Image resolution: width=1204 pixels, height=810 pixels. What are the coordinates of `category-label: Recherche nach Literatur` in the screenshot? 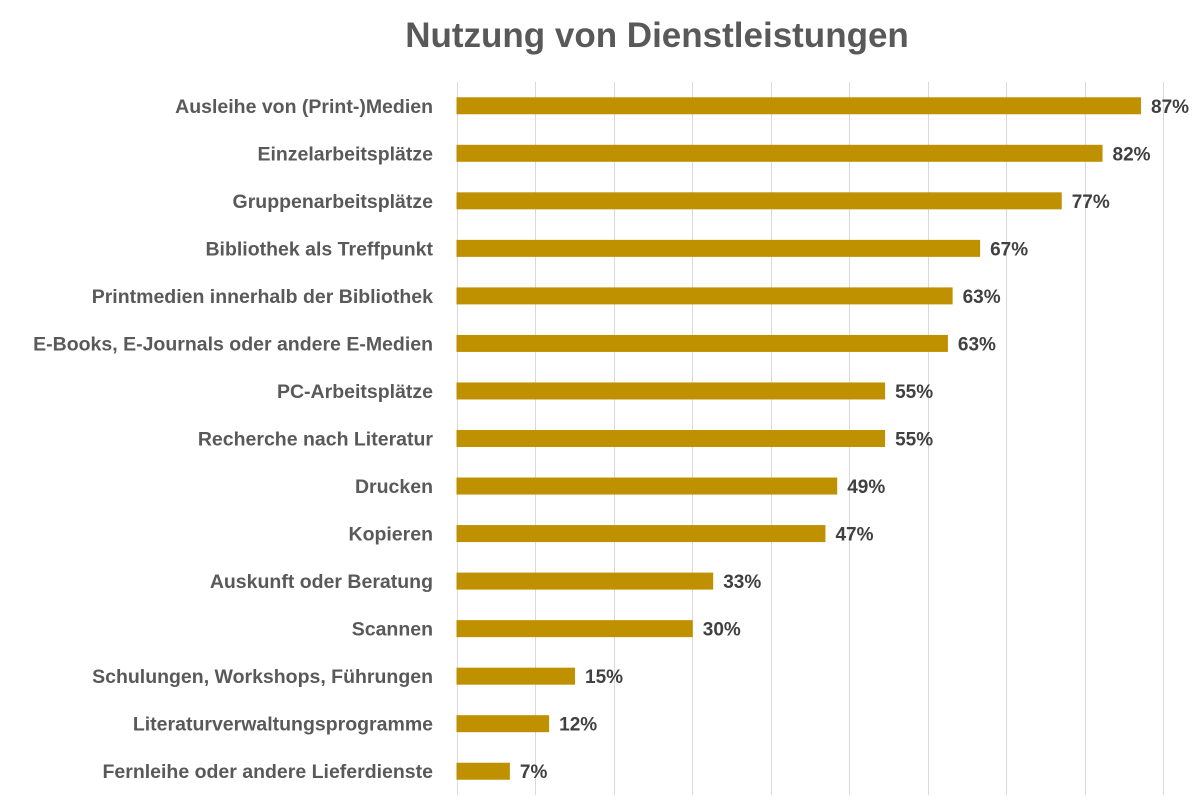 It's located at (316, 440).